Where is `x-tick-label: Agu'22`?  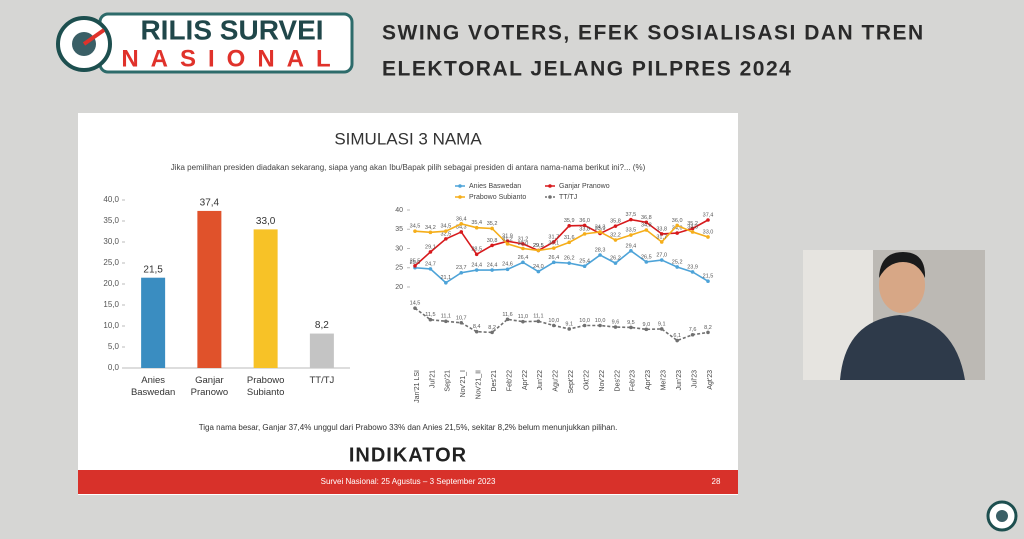 x-tick-label: Agu'22 is located at coordinates (556, 381).